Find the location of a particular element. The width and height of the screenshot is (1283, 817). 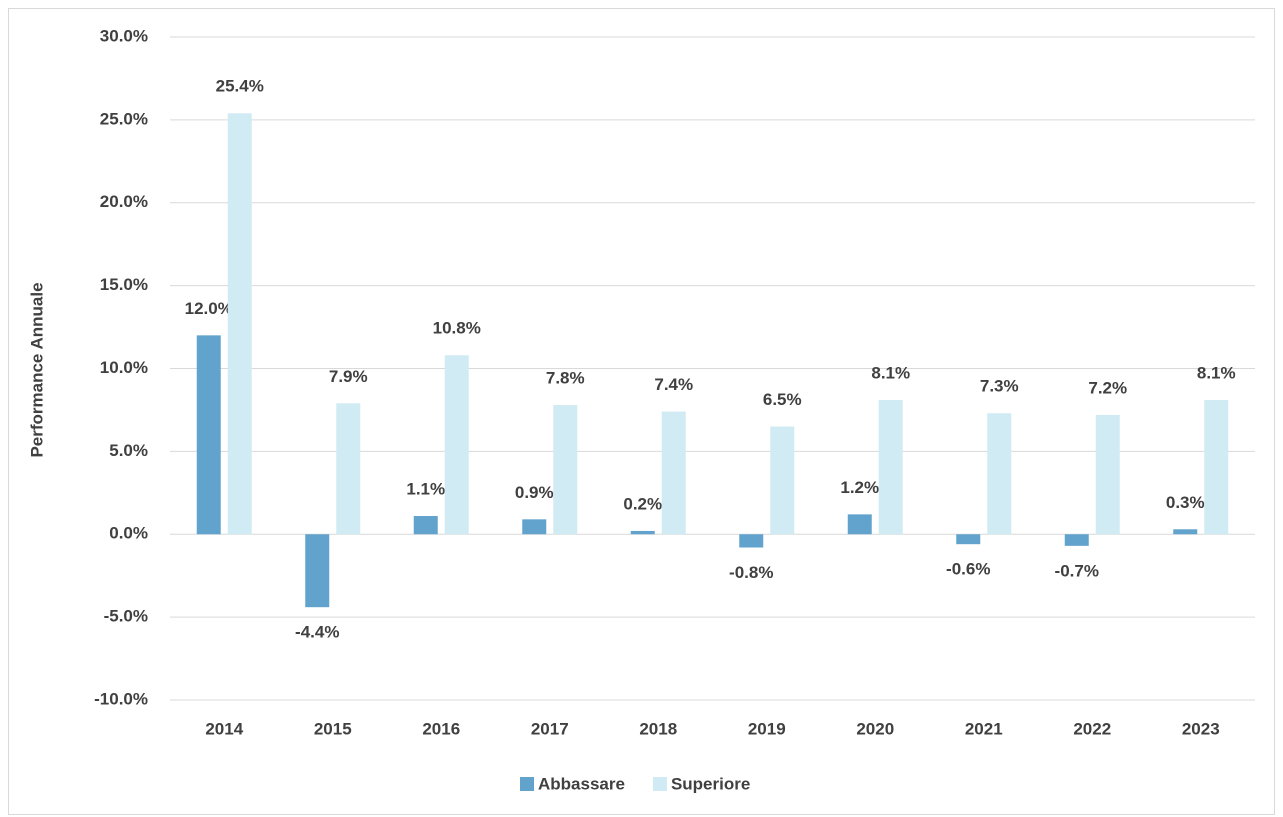

x-tick-label: 2022 is located at coordinates (1092, 728).